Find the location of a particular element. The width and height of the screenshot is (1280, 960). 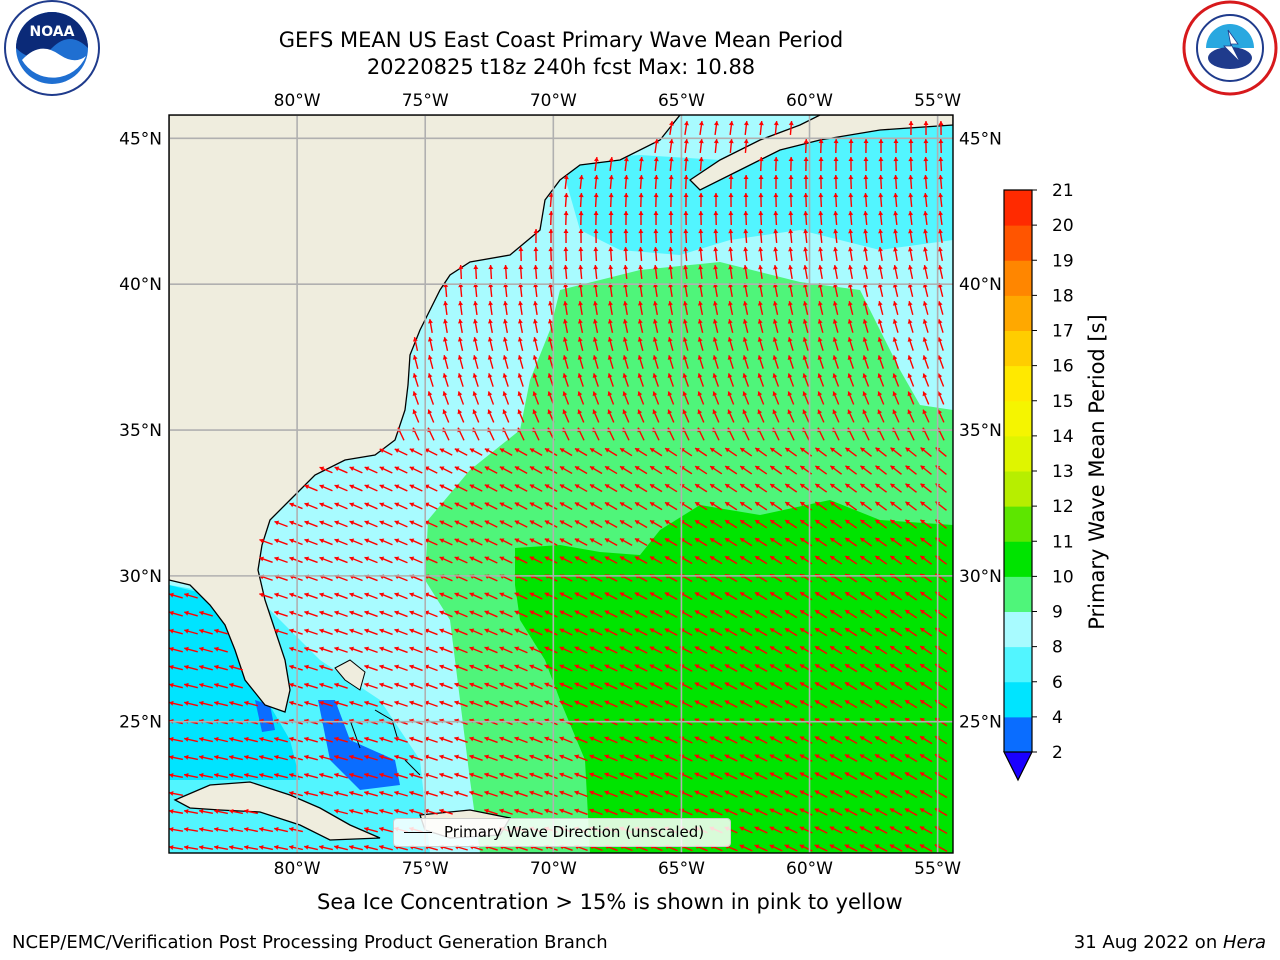

footer-date: 31 Aug 2022 on Hera is located at coordinates (1170, 942).